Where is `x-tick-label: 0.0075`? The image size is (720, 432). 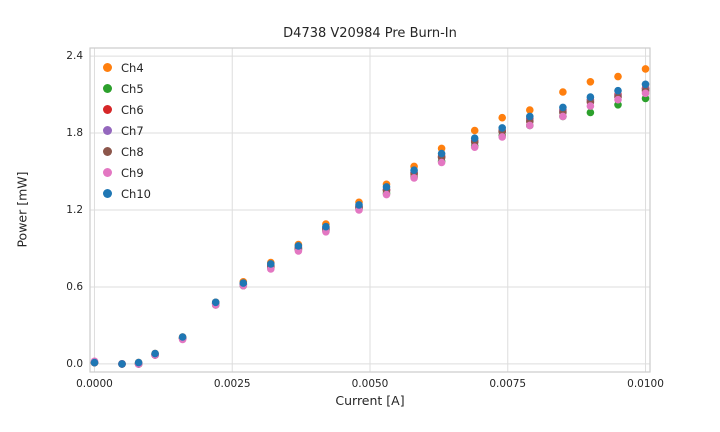
x-tick-label: 0.0075 is located at coordinates (508, 384).